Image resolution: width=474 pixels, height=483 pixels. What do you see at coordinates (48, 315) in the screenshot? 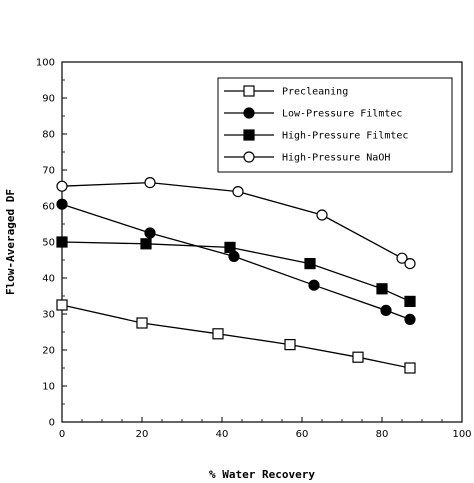
I see `y-tick-label: 30` at bounding box center [48, 315].